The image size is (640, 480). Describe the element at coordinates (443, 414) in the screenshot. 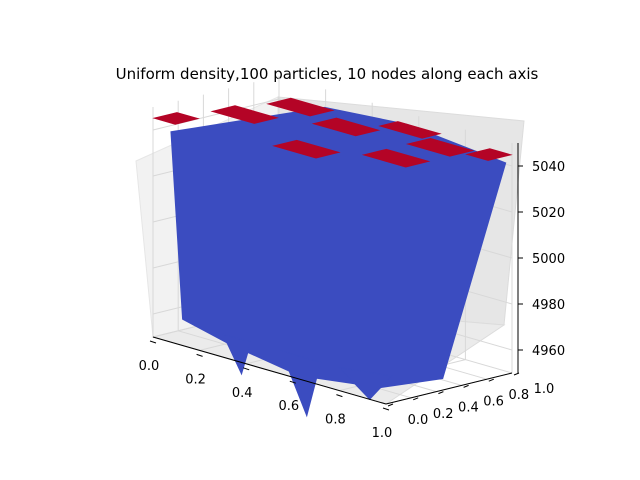

I see `y-tick-label: 0.2` at that location.